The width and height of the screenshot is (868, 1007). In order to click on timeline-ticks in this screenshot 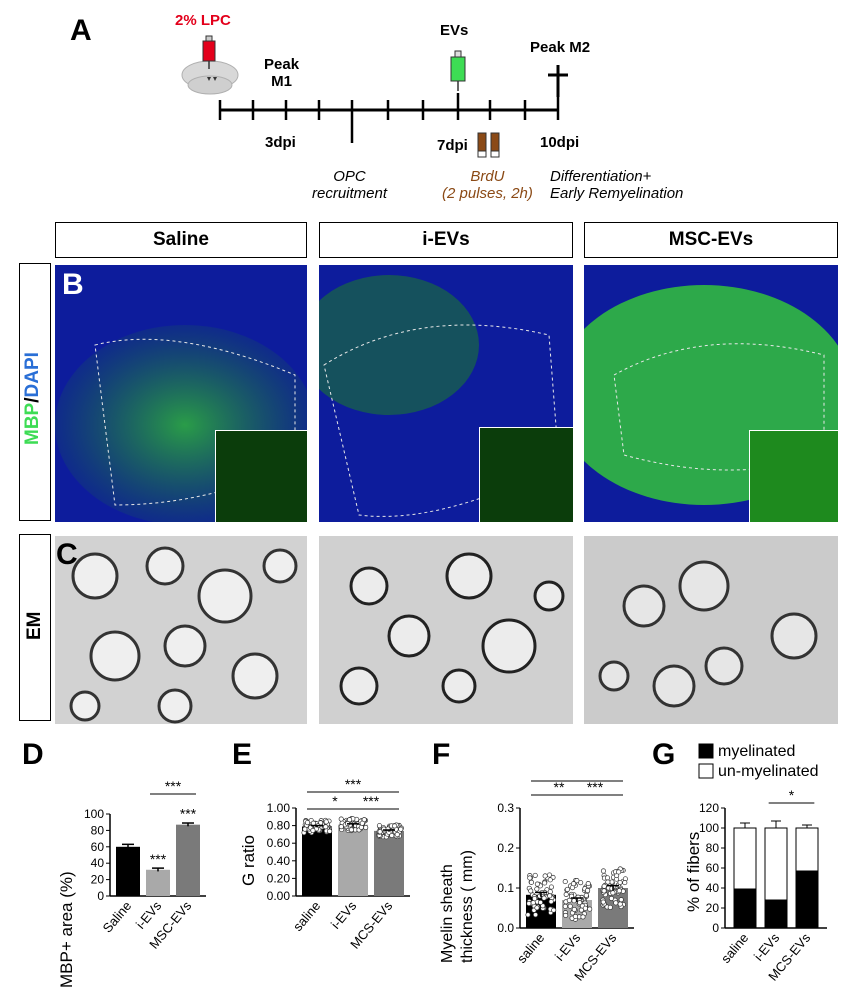, I will do `click(389, 118)`.